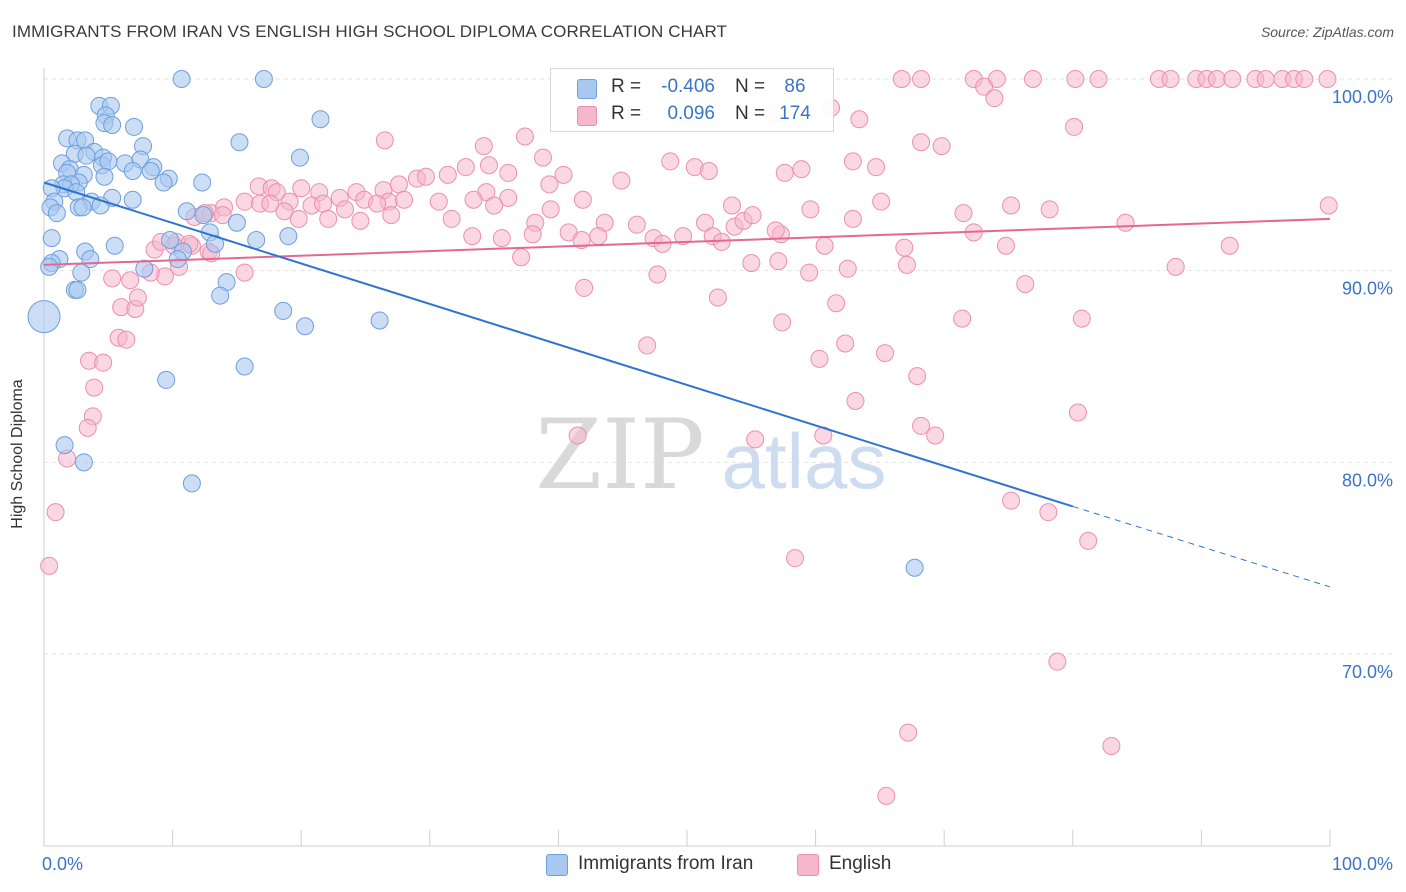 This screenshot has width=1406, height=892. Describe the element at coordinates (62, 864) in the screenshot. I see `x-tick-label: 0.0%` at that location.